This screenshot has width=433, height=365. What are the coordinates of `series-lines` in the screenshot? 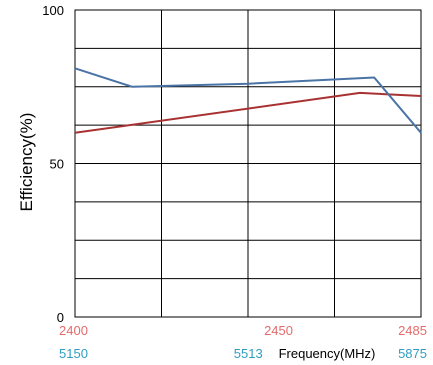 It's located at (248, 100).